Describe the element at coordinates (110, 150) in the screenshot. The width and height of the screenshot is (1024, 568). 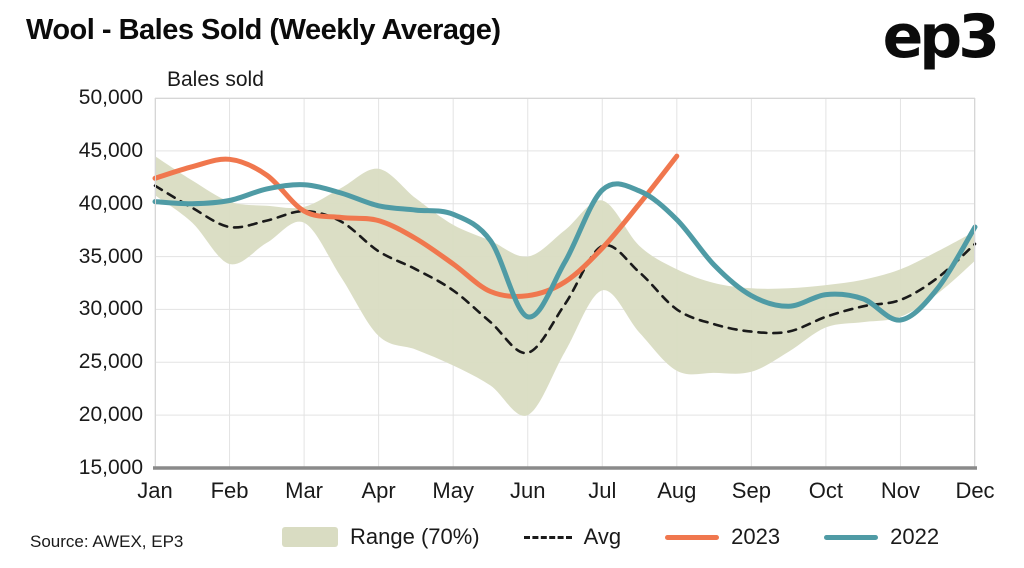
I see `y-tick-label: 45,000` at that location.